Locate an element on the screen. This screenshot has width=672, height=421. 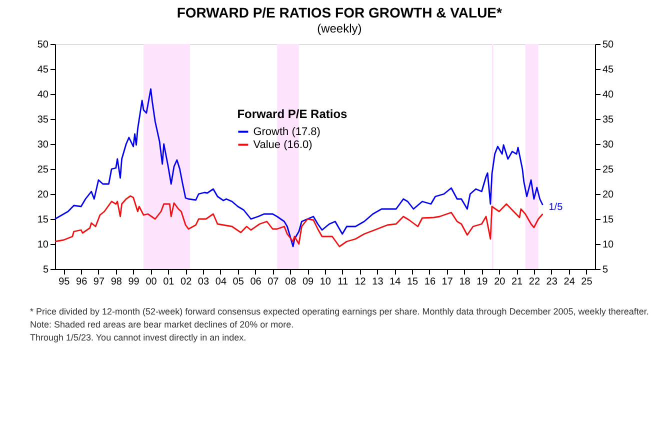
line-series is located at coordinates (299, 221).